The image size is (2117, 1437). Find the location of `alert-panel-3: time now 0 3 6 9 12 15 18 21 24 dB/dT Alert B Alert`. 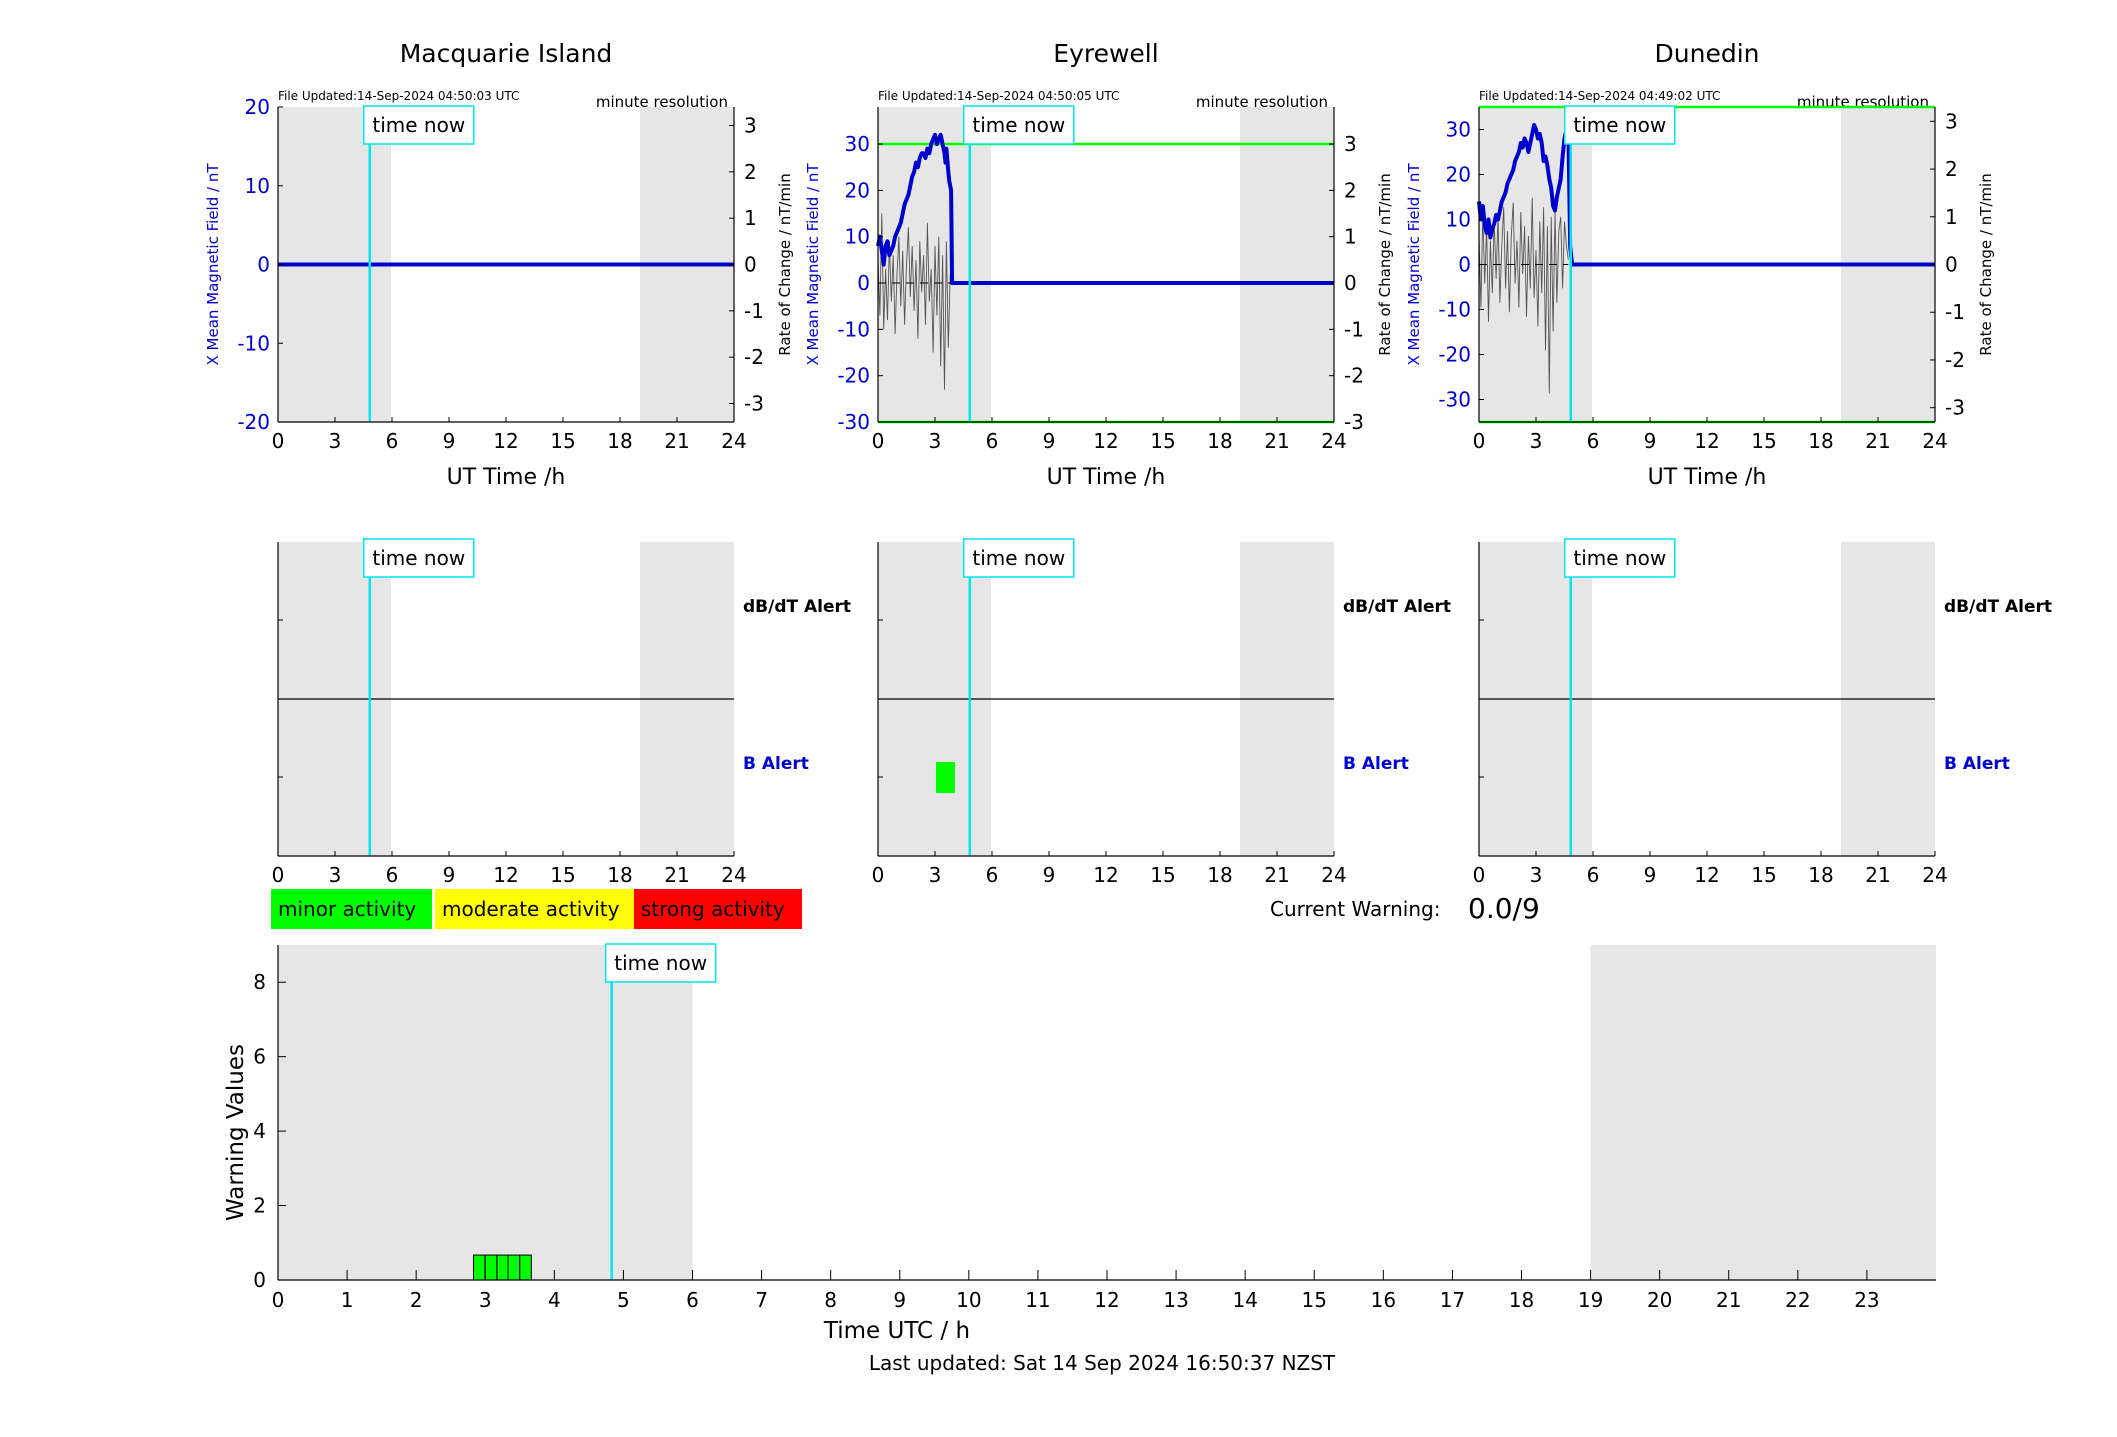

alert-panel-3: time now 0 3 6 9 12 15 18 21 24 dB/dT Alert B Alert is located at coordinates (1762, 712).